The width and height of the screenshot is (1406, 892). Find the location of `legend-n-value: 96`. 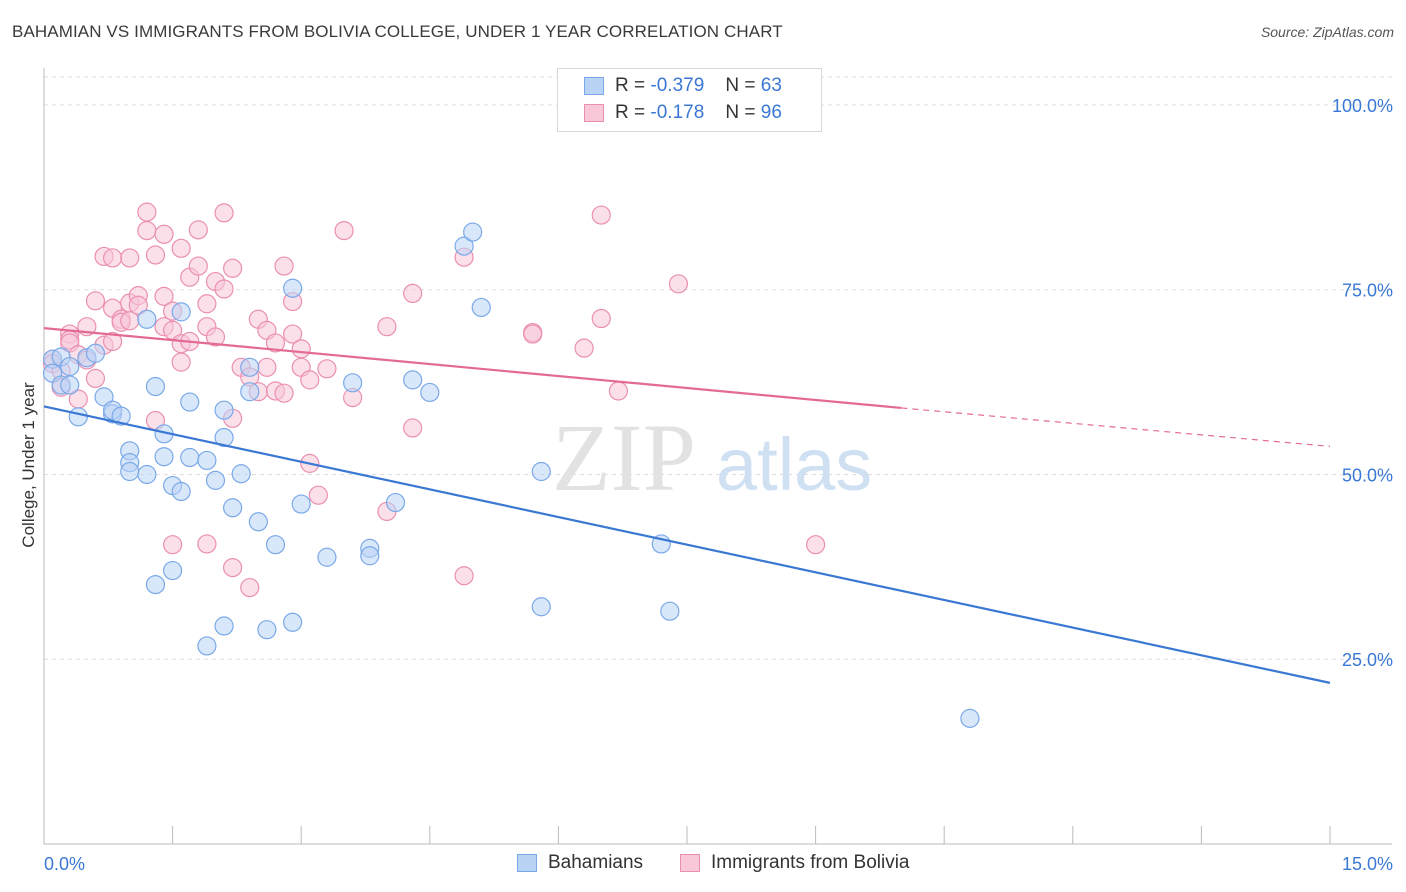

legend-n-value: 96 is located at coordinates (771, 112).